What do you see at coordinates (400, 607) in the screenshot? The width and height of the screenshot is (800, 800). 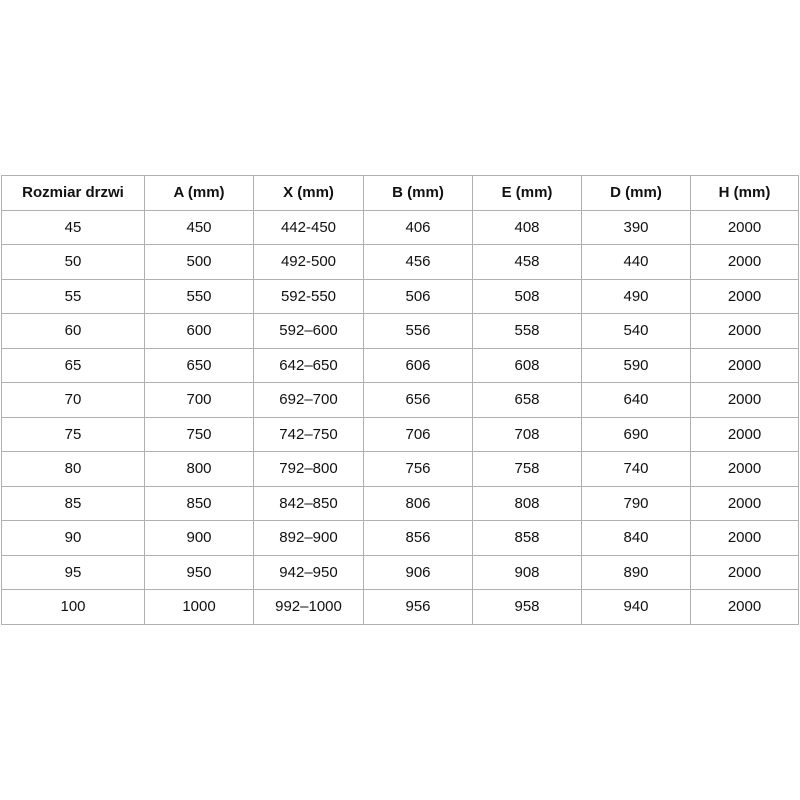 I see `table-row: 100 1000 992–1000 956 958 940 2000` at bounding box center [400, 607].